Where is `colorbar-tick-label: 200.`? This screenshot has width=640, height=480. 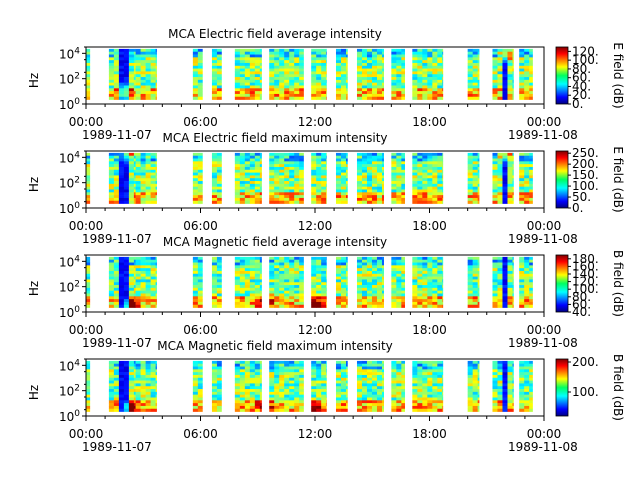
colorbar-tick-label: 200. is located at coordinates (585, 164).